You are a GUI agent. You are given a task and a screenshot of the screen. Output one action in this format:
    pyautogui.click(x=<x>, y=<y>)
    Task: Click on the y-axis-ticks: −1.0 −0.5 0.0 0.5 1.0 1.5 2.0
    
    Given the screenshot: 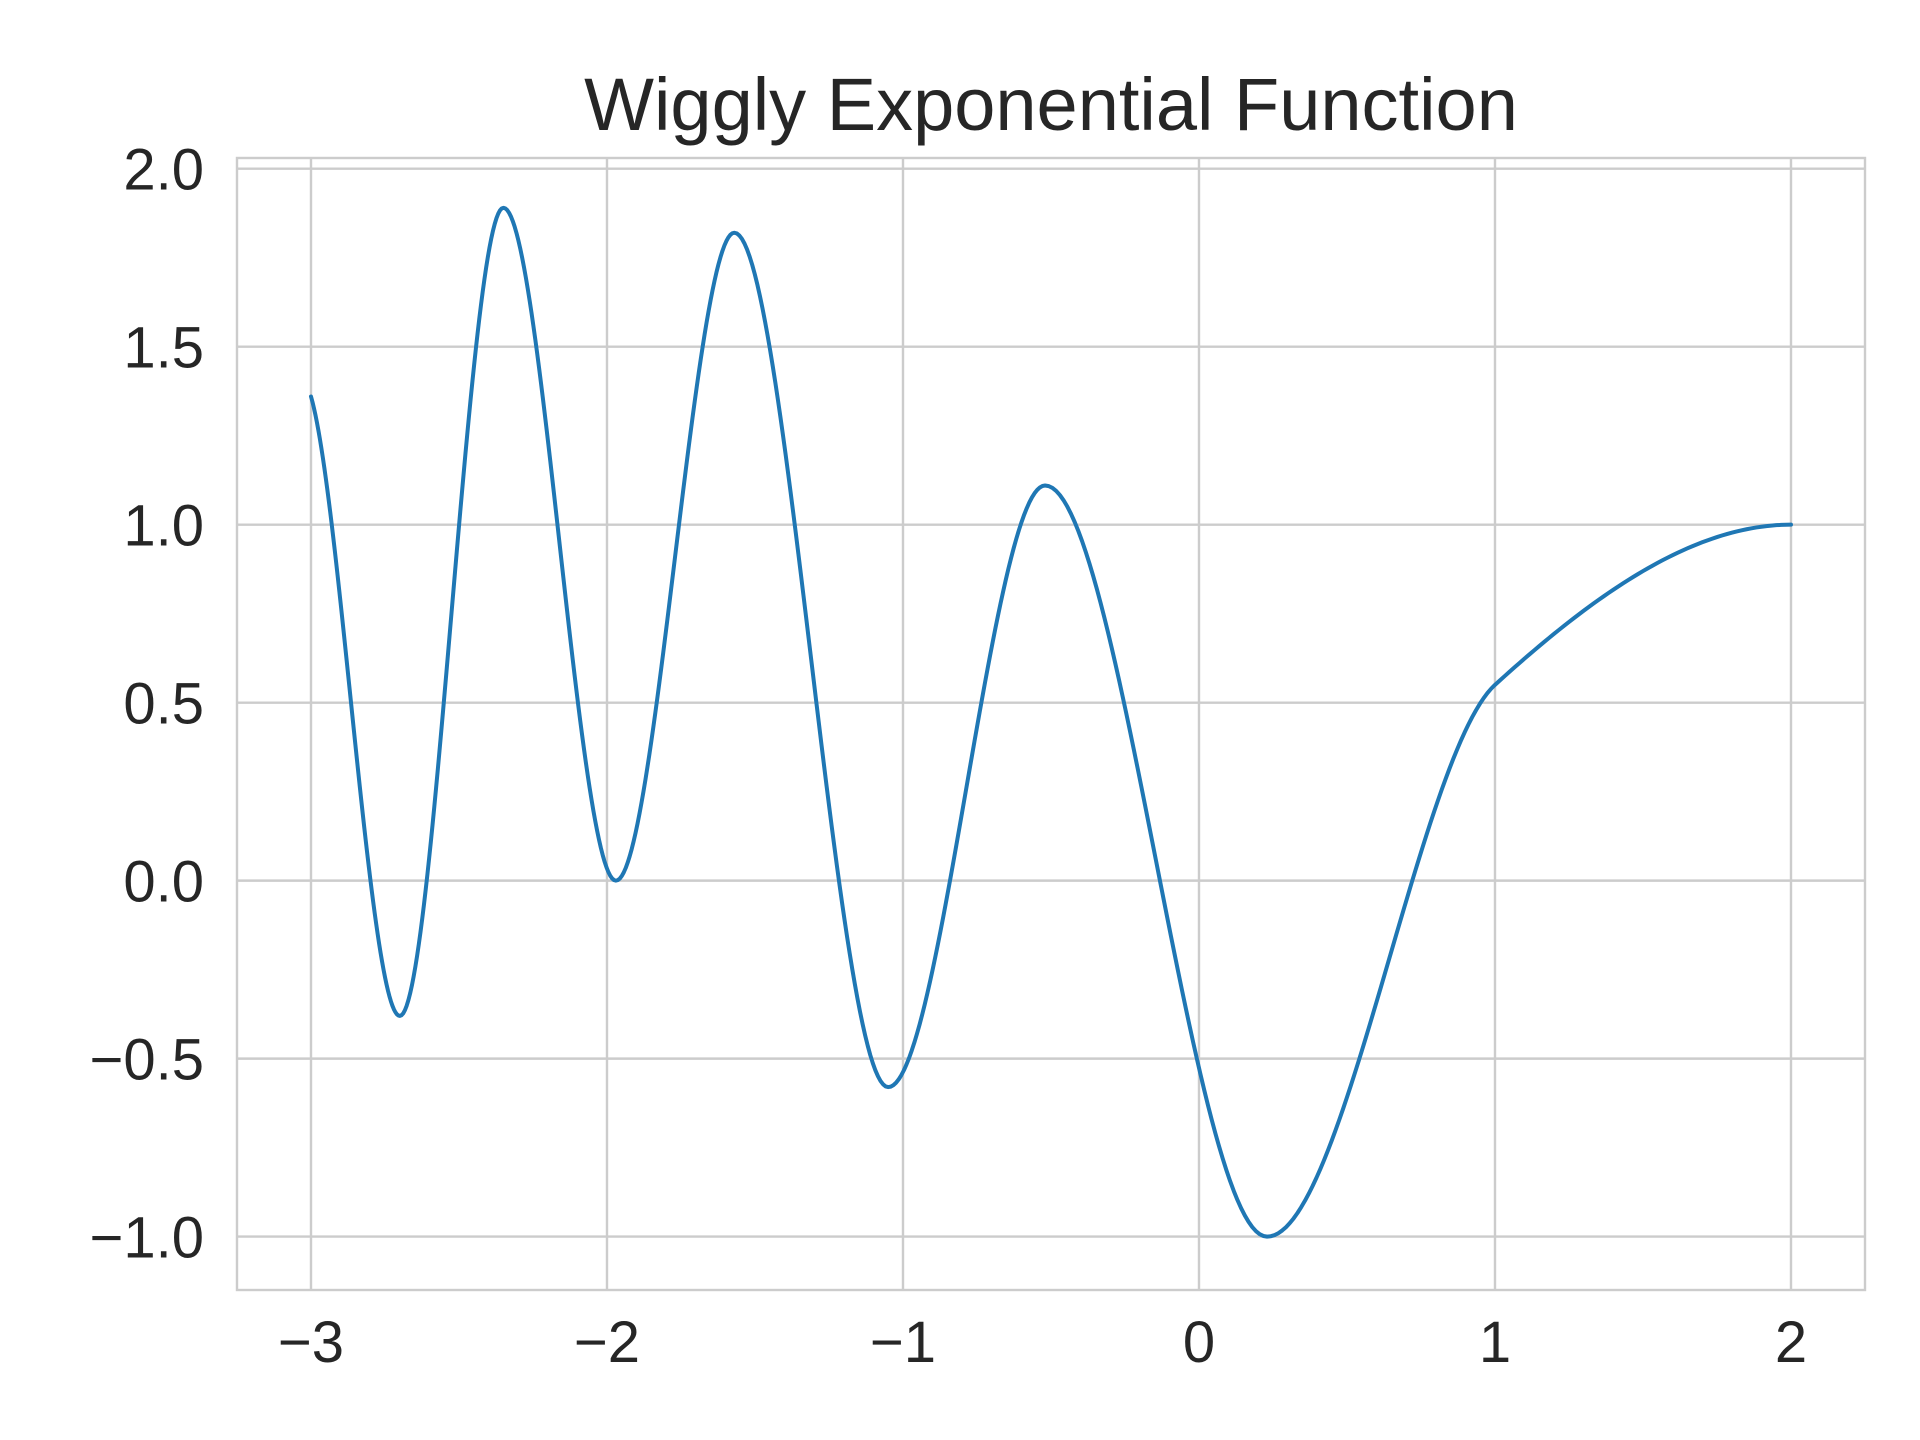 What is the action you would take?
    pyautogui.click(x=147, y=704)
    